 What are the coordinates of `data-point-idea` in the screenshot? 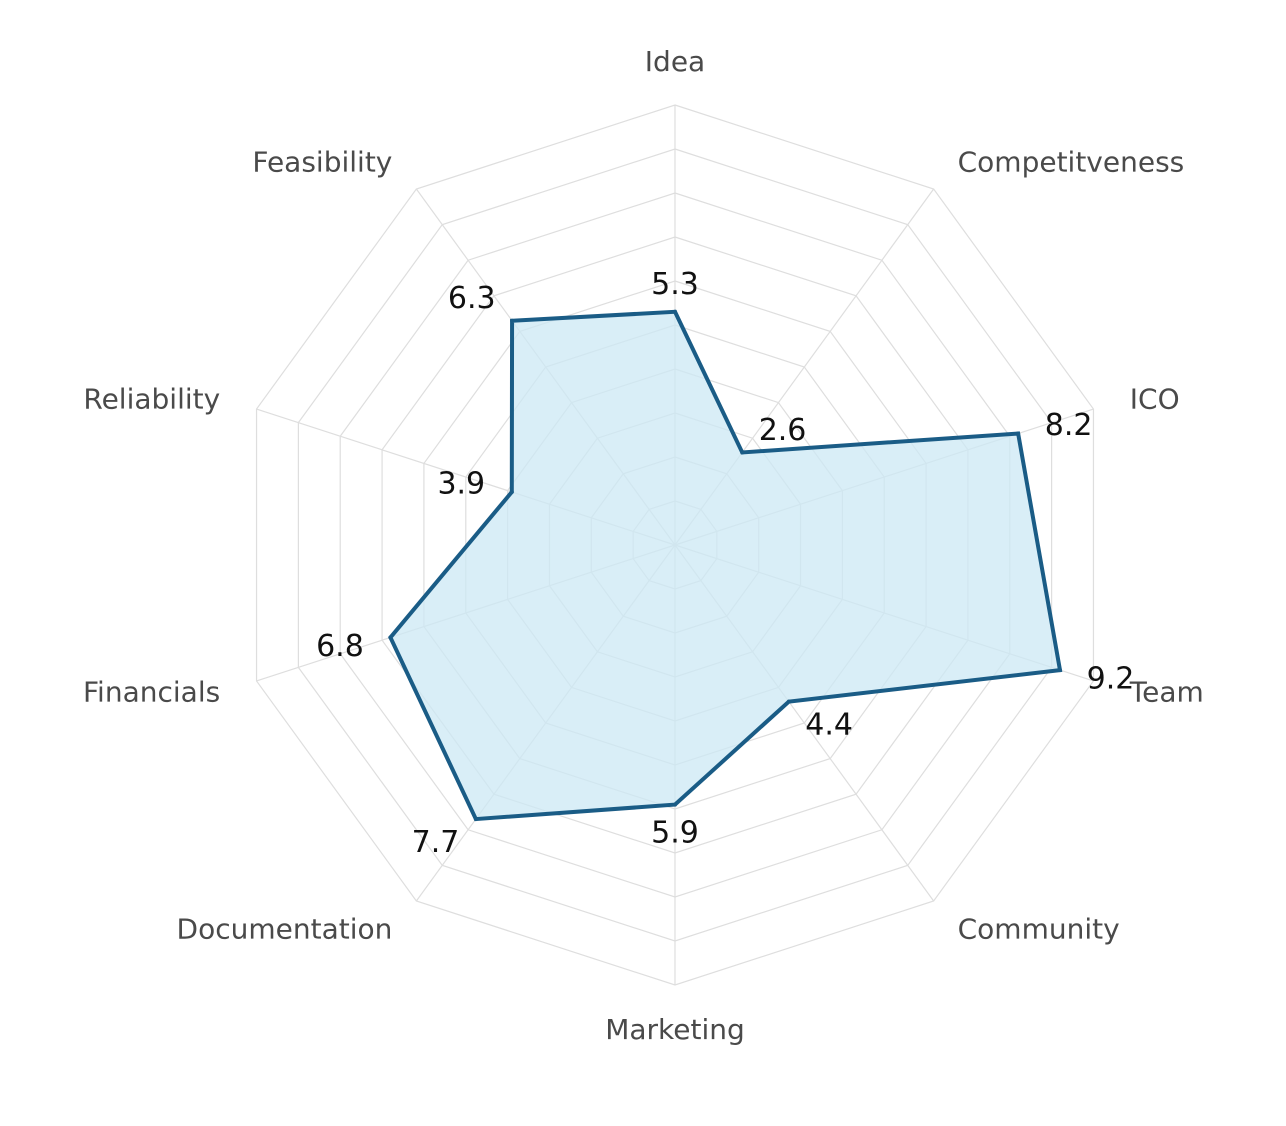 It's located at (675, 311).